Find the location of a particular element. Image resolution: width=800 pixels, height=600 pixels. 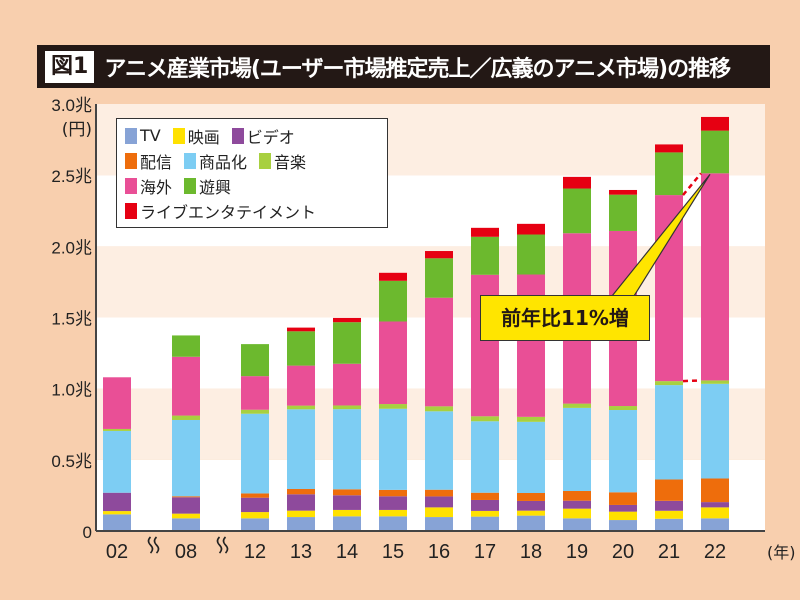

figure-label: 図1 is located at coordinates (70, 66).